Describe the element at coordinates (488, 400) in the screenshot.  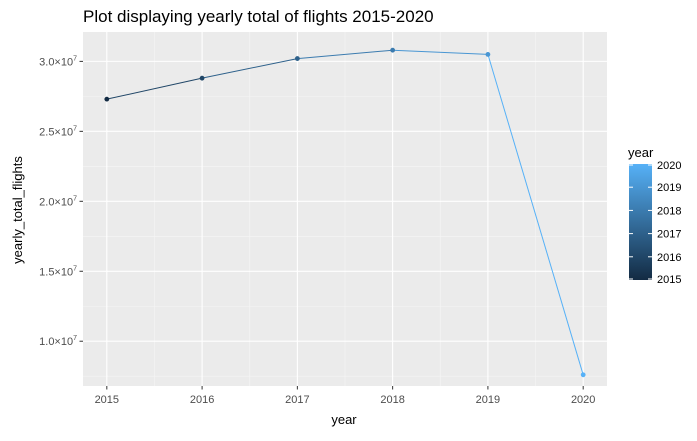
I see `x-tick-label: 2019` at that location.